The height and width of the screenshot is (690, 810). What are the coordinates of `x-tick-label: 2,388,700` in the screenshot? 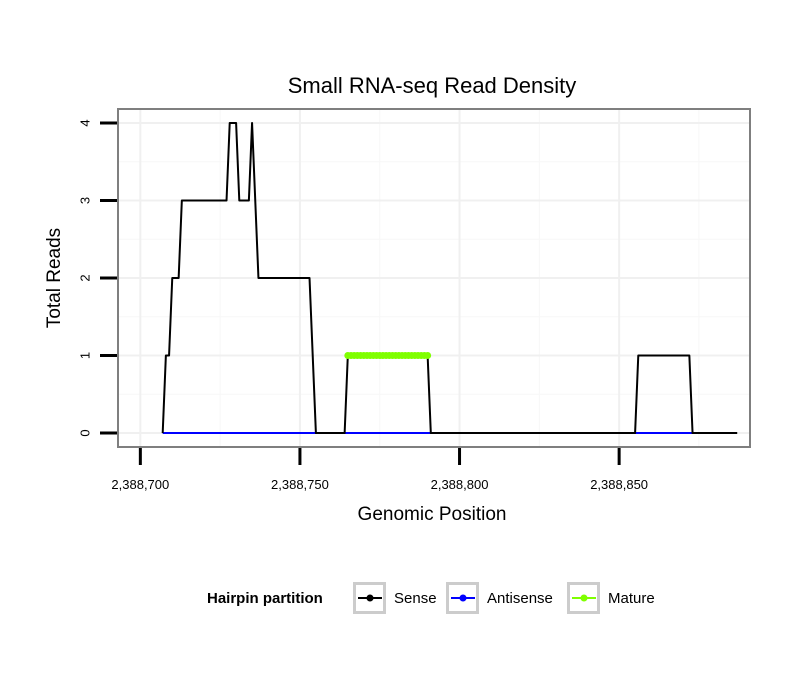 It's located at (140, 484).